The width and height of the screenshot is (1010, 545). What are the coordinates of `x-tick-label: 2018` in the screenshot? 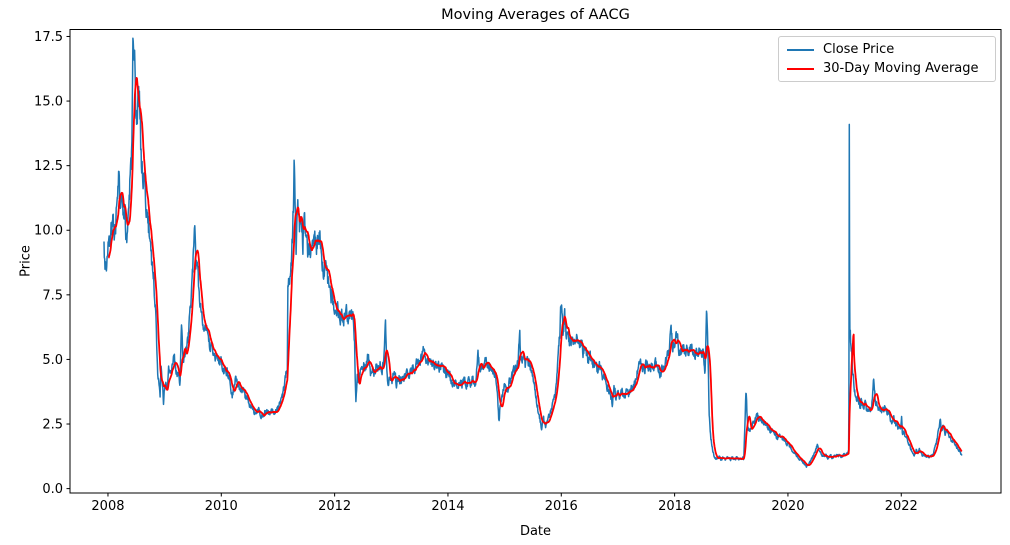 It's located at (674, 506).